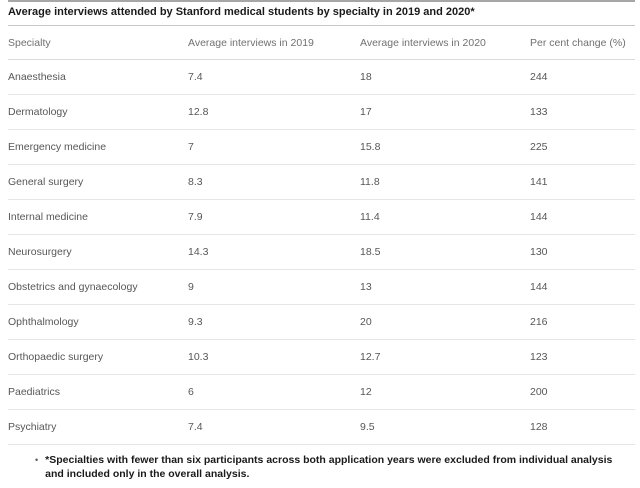  What do you see at coordinates (582, 77) in the screenshot?
I see `cell-percent-change: 244` at bounding box center [582, 77].